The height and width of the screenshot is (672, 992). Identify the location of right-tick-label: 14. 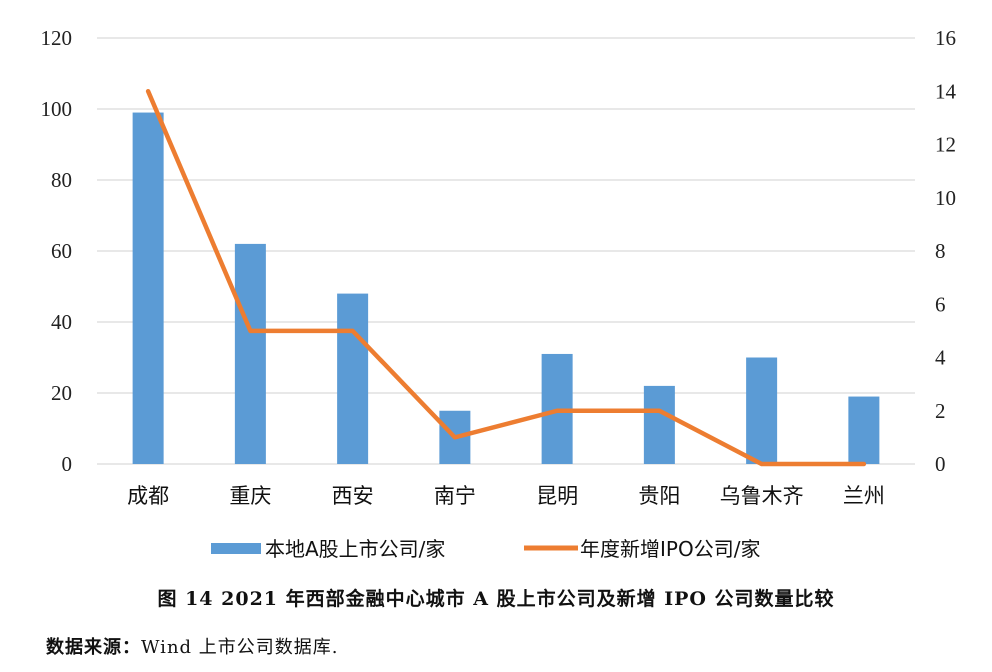
(946, 91).